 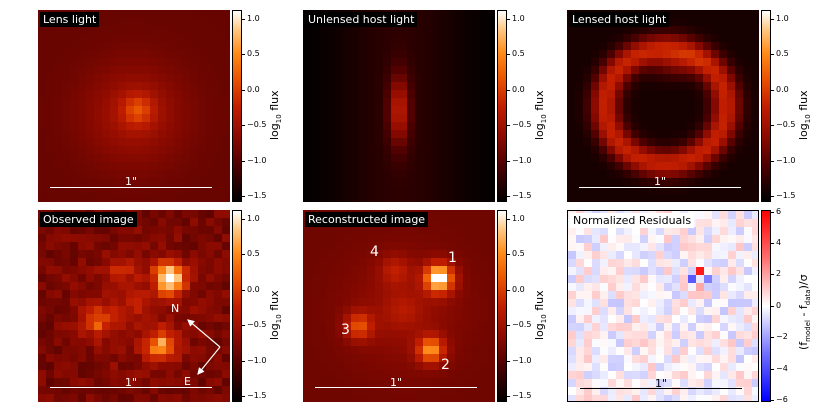 What do you see at coordinates (766, 106) in the screenshot?
I see `colorbar-lensed-host` at bounding box center [766, 106].